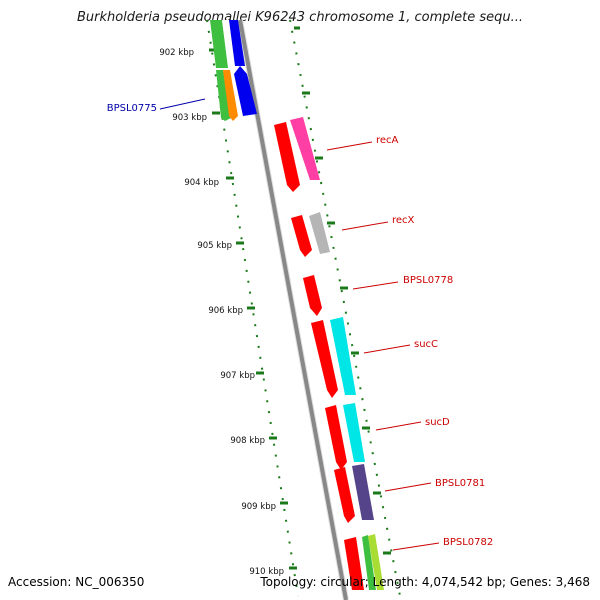 Image resolution: width=600 pixels, height=600 pixels. What do you see at coordinates (426, 344) in the screenshot?
I see `gene-label-succ: sucC` at bounding box center [426, 344].